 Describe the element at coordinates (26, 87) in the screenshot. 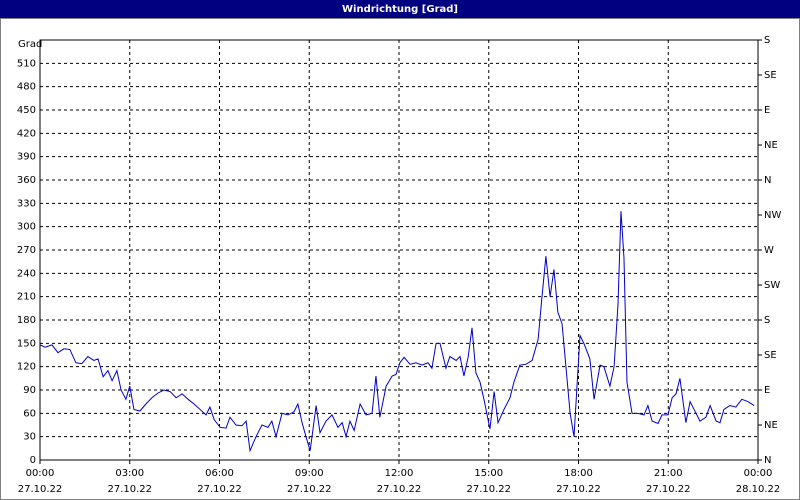

I see `y-tick-label: 480` at that location.